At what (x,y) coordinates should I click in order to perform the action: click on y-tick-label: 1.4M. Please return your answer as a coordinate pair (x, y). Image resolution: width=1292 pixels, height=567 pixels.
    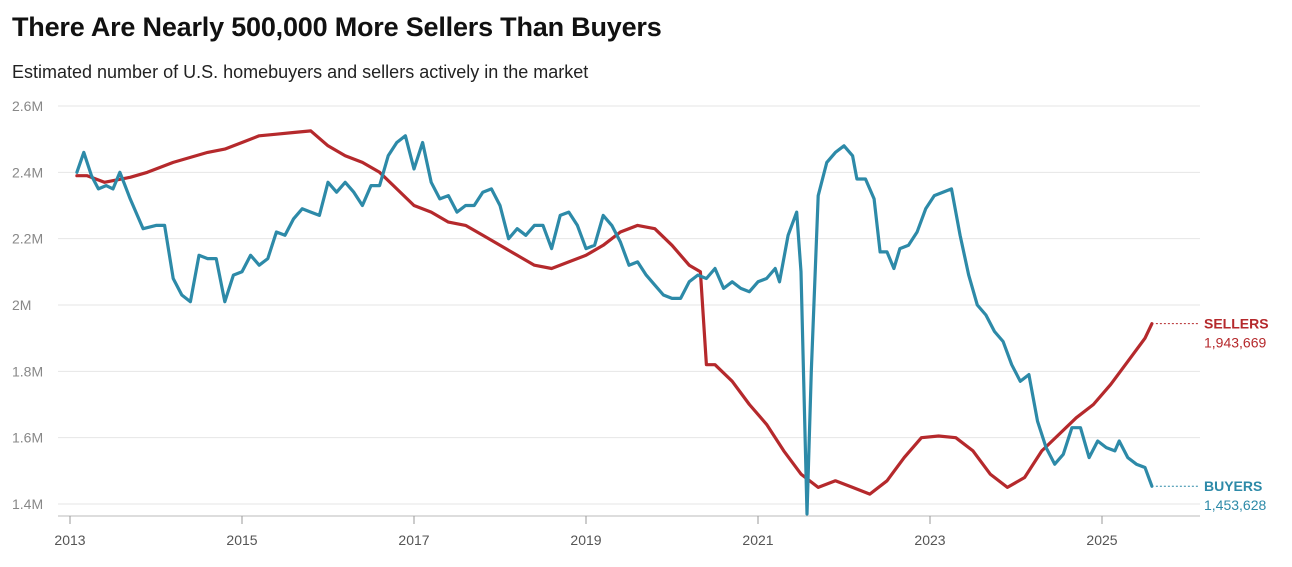
    Looking at the image, I should click on (27, 504).